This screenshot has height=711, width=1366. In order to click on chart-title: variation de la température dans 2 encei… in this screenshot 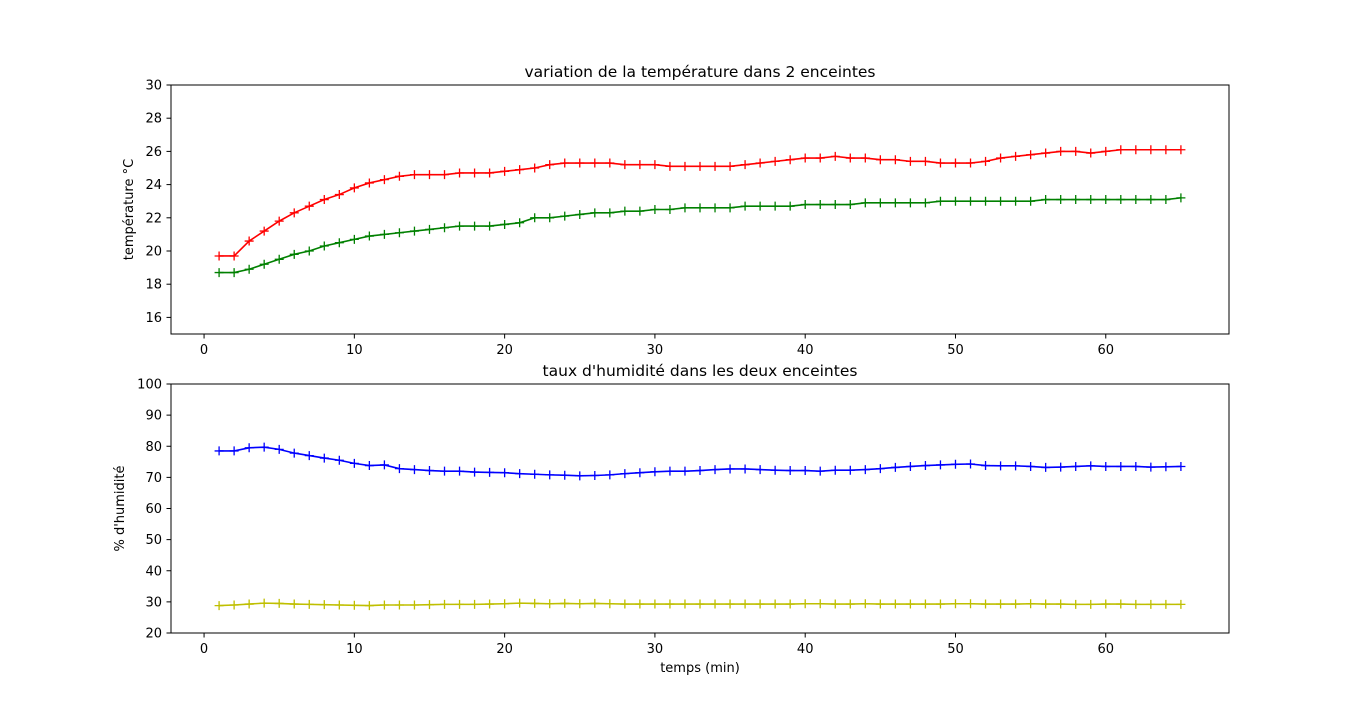, I will do `click(699, 72)`.